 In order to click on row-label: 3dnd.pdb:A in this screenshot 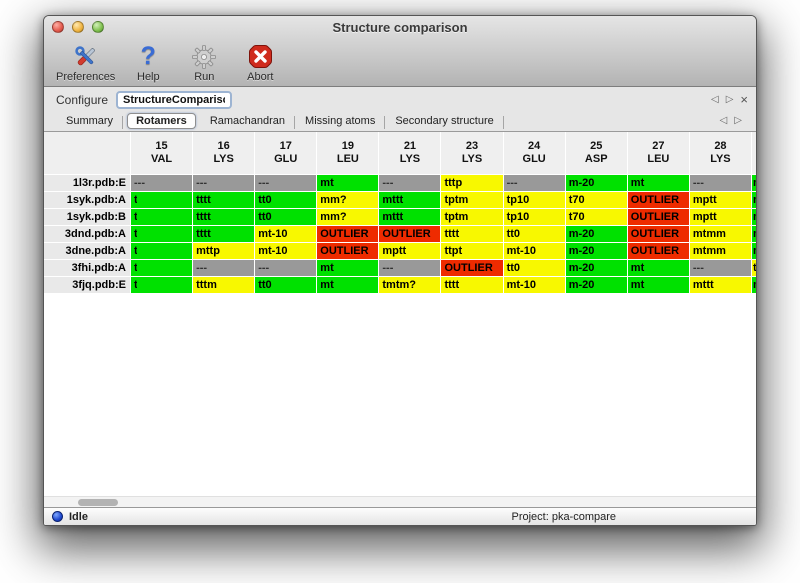, I will do `click(87, 234)`.